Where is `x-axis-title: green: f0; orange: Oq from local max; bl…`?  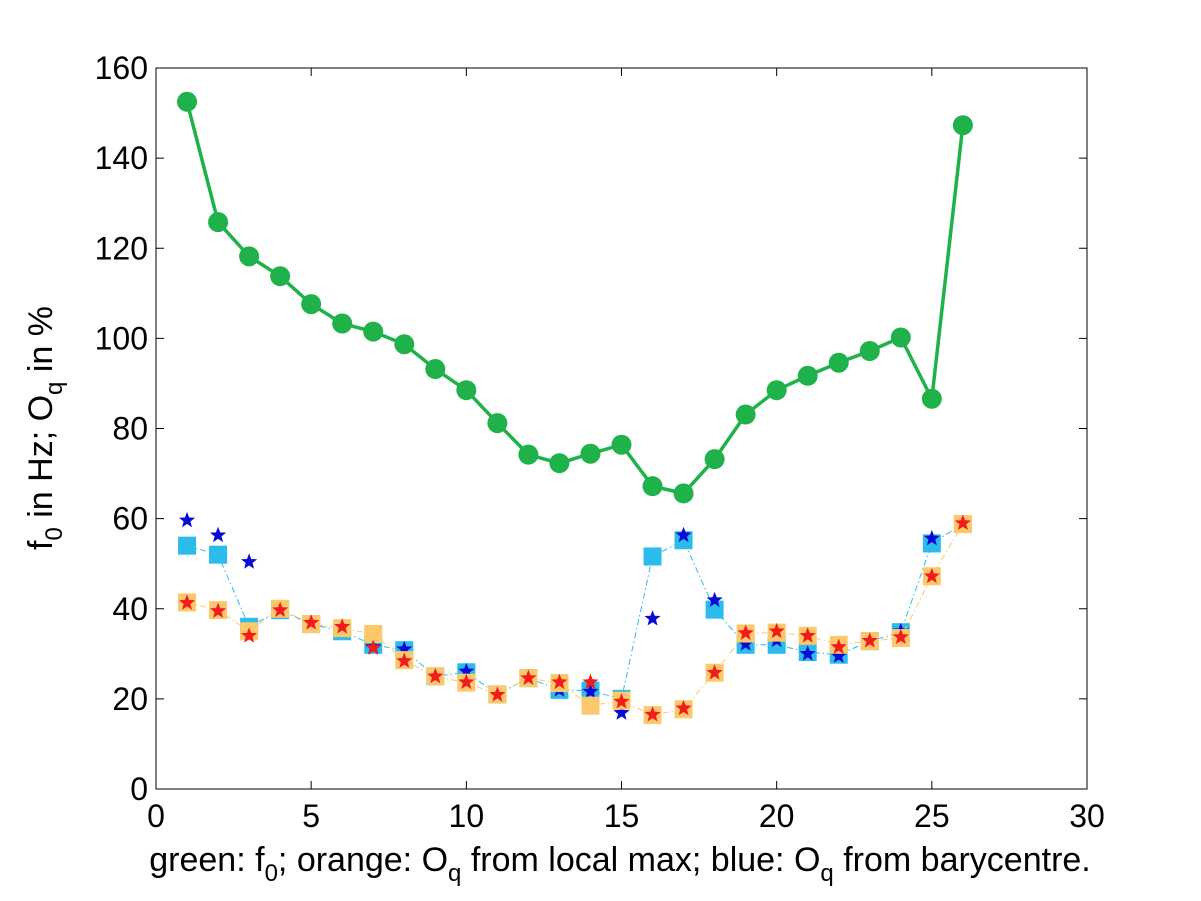 x-axis-title: green: f0; orange: Oq from local max; bl… is located at coordinates (620, 864).